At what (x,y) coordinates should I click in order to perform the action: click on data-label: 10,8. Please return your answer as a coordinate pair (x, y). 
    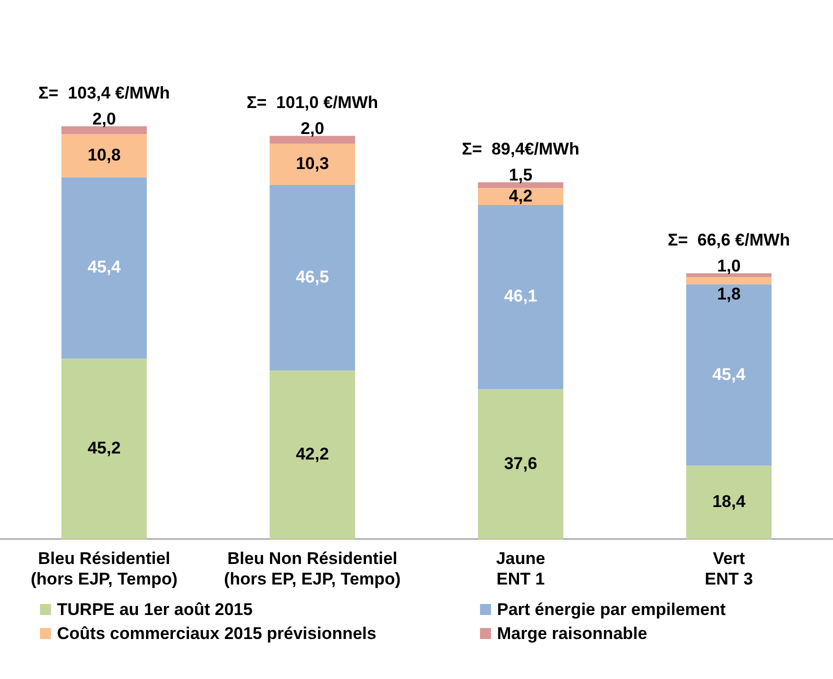
    Looking at the image, I should click on (104, 155).